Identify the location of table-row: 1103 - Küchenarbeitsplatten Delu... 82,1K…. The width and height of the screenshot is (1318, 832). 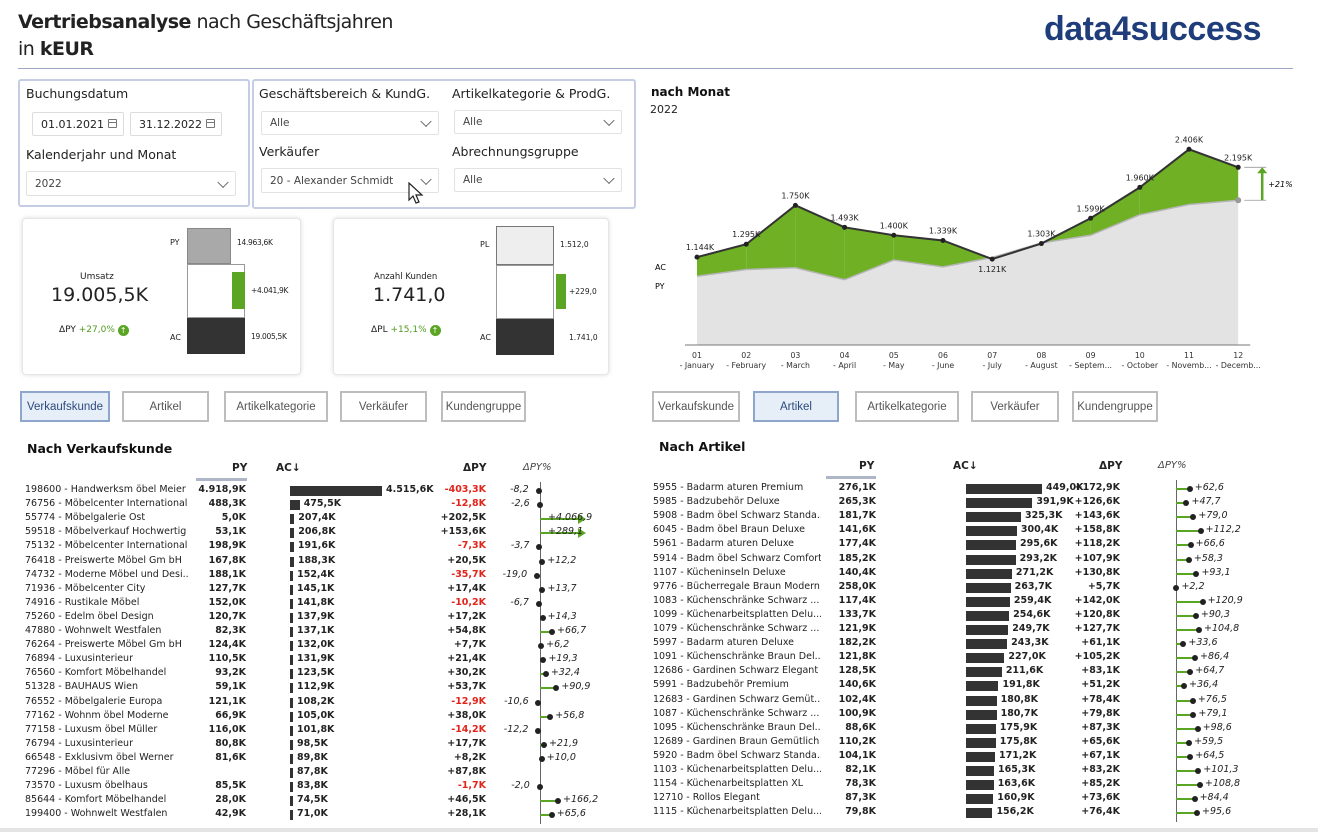
(659, 771).